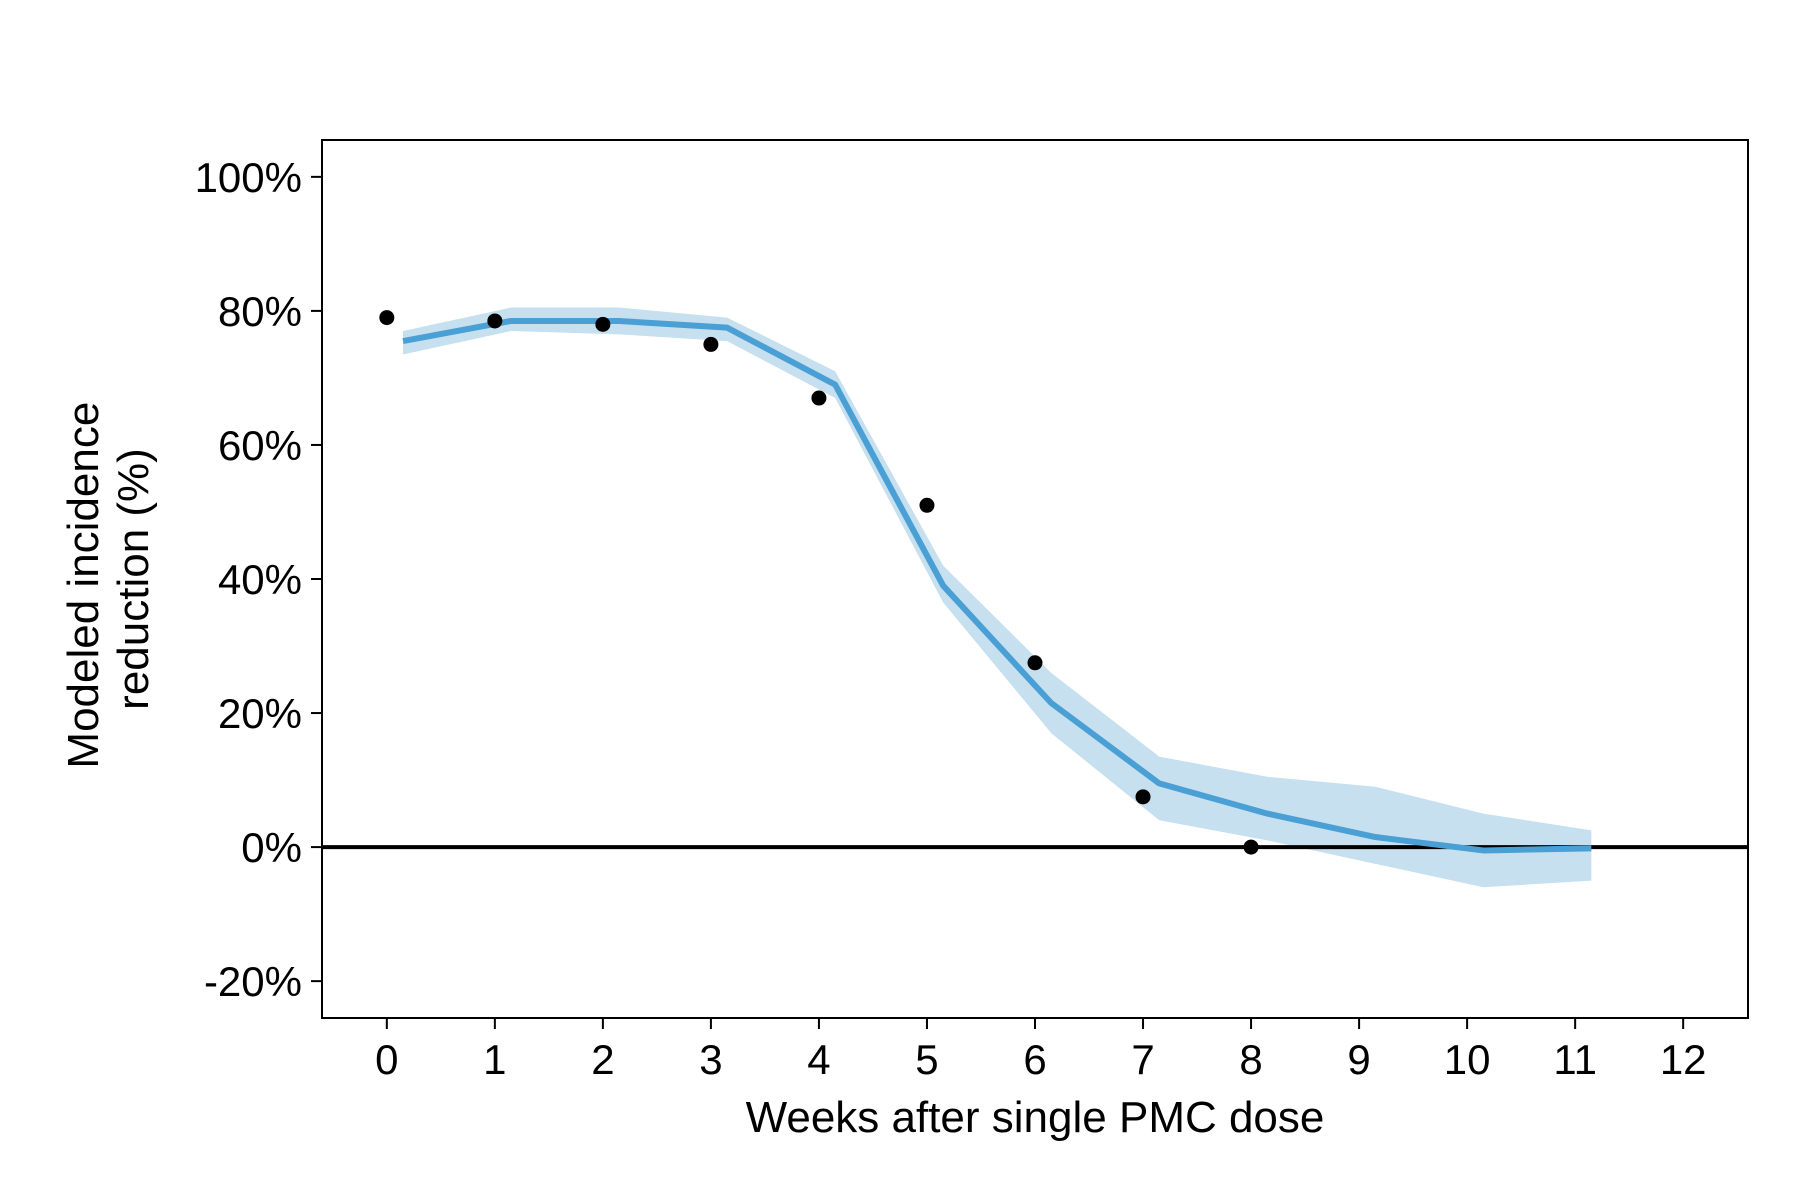 Image resolution: width=1800 pixels, height=1200 pixels. Describe the element at coordinates (133, 579) in the screenshot. I see `y-axis-title-line-2: reduction (%)` at that location.